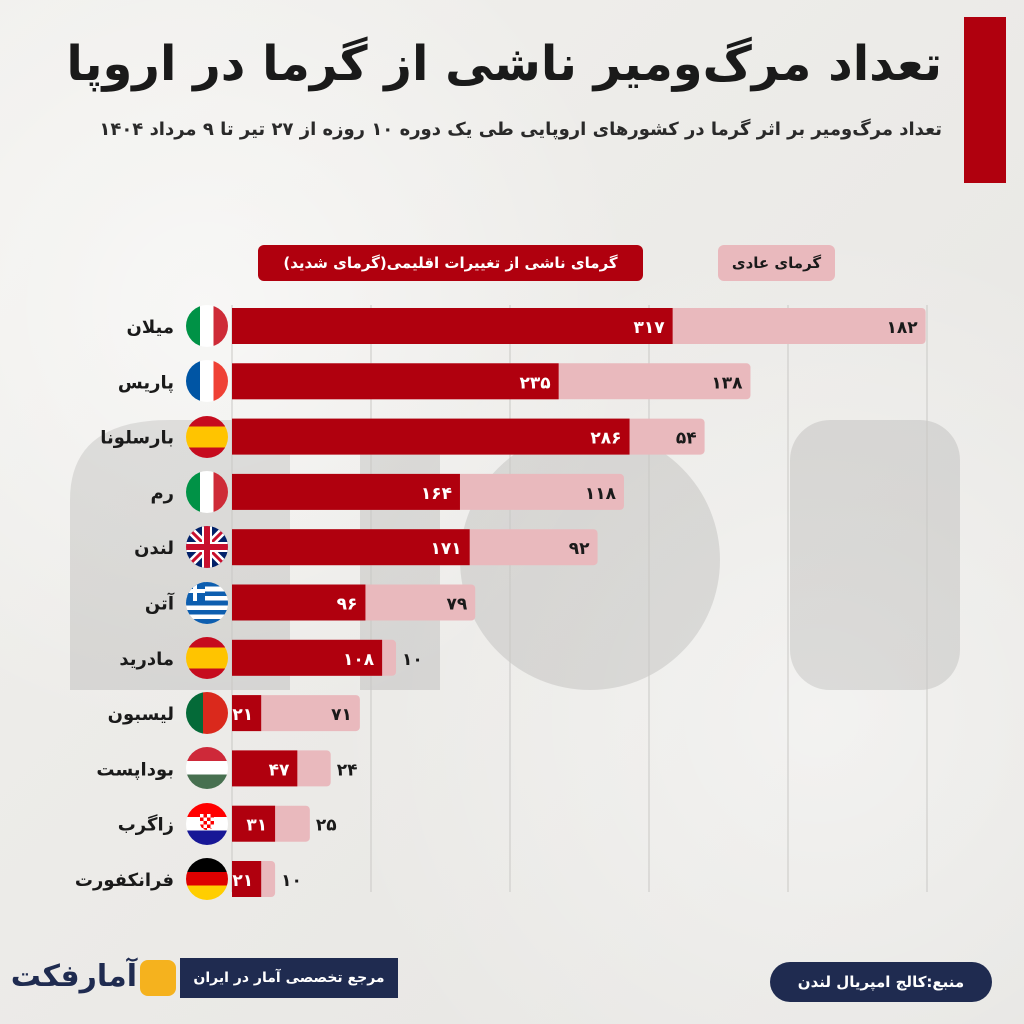 Image resolution: width=1024 pixels, height=1024 pixels. Describe the element at coordinates (605, 439) in the screenshot. I see `value-label-climate: ۲۸۶` at that location.